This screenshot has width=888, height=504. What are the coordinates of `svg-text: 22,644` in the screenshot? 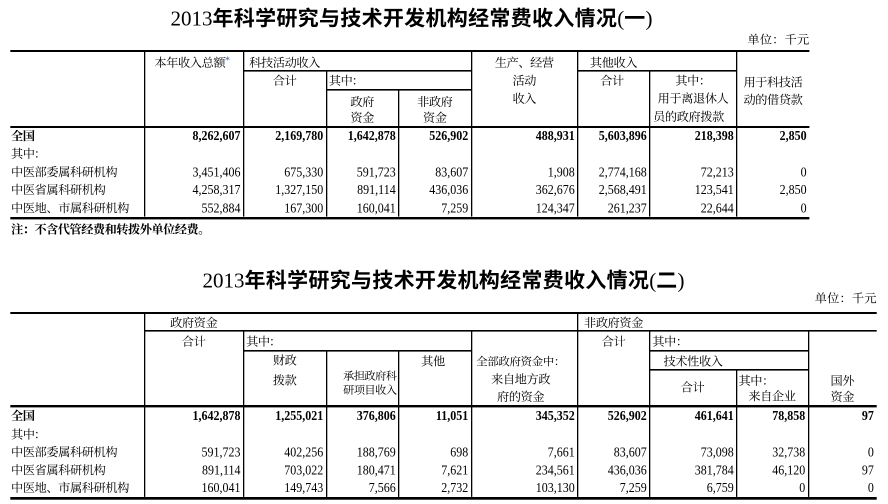 It's located at (718, 208).